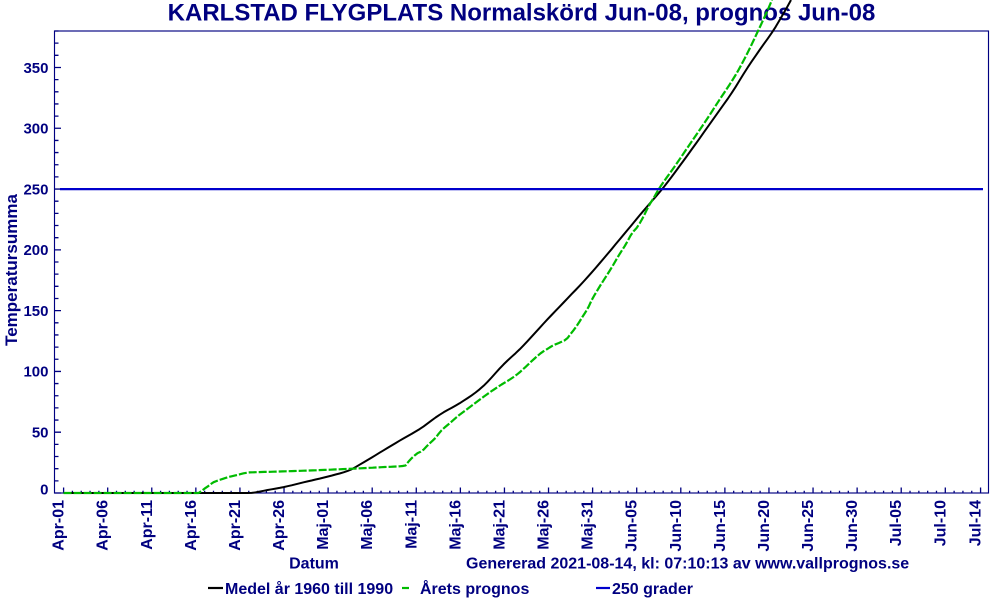 This screenshot has height=605, width=990. Describe the element at coordinates (940, 523) in the screenshot. I see `svg-text: Jul-10` at that location.